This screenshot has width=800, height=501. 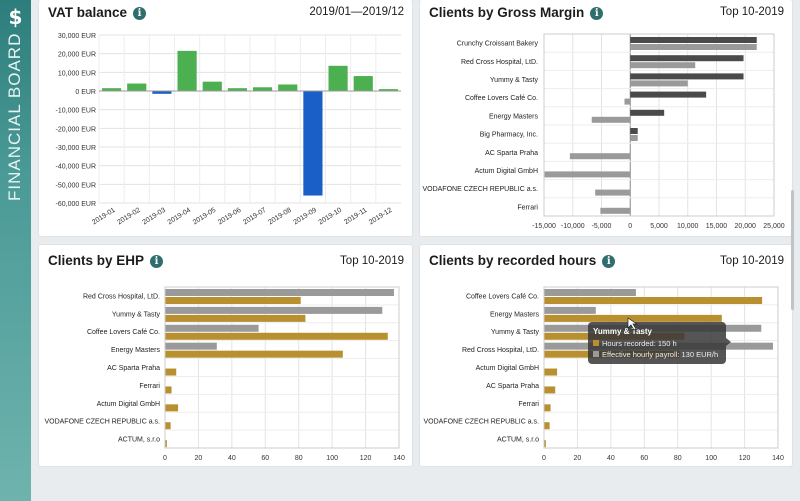 I want to click on sidebar: $ FINANCIAL BOARD, so click(x=15, y=250).